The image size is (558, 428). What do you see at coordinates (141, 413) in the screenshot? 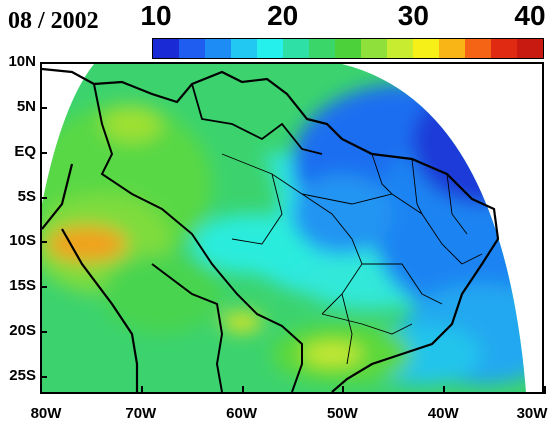
I see `longitude-label: 70W` at bounding box center [141, 413].